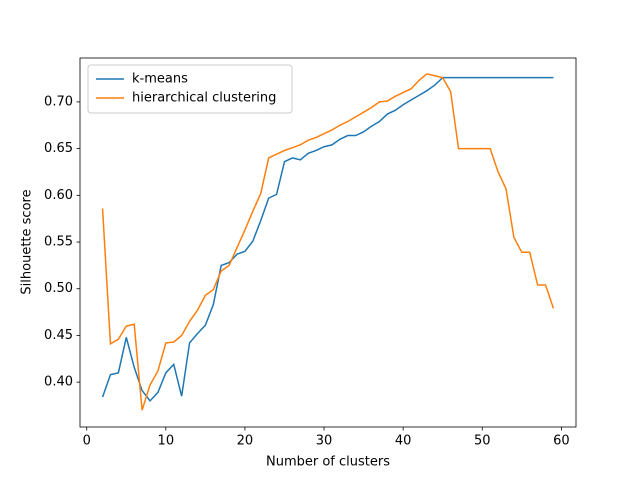 The height and width of the screenshot is (484, 640). I want to click on y-axis-label: Silhouette score, so click(27, 241).